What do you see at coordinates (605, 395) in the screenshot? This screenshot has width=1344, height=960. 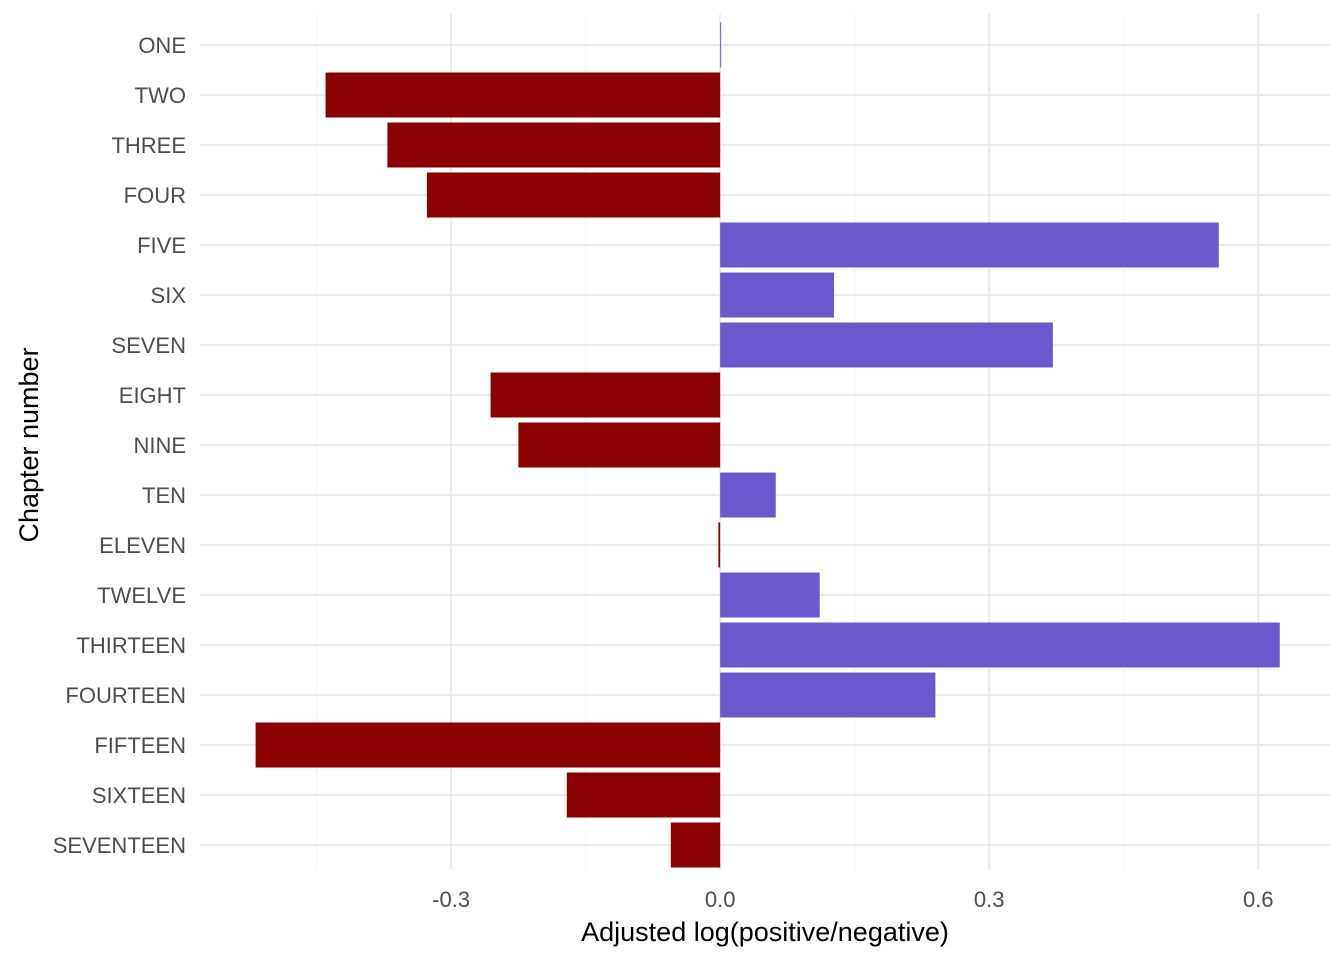 I see `bar-eight` at bounding box center [605, 395].